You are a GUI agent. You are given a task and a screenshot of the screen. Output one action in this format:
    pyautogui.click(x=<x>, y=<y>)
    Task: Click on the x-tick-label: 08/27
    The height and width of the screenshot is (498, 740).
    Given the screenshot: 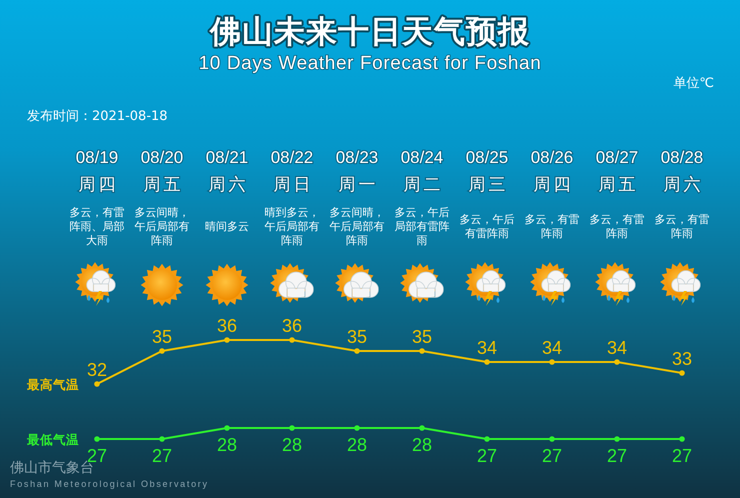 What is the action you would take?
    pyautogui.click(x=617, y=157)
    